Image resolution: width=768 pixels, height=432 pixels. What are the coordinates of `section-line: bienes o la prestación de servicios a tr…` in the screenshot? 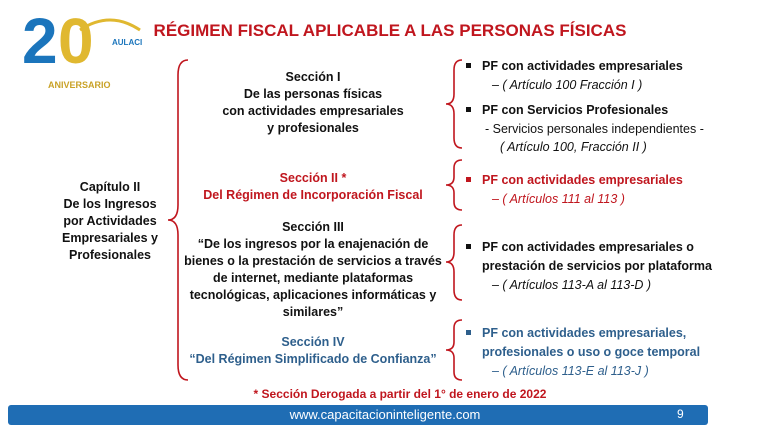 It's located at (313, 260).